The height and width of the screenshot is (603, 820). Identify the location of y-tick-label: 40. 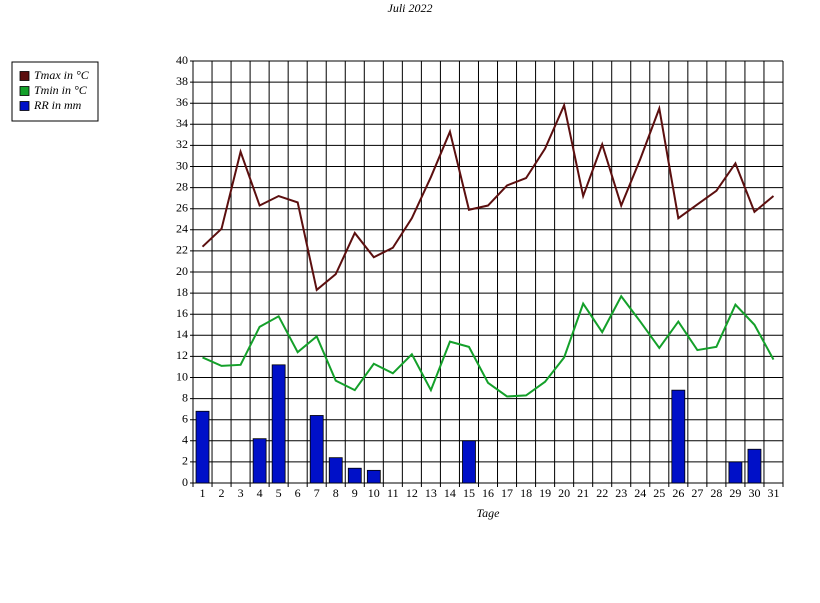
(182, 60).